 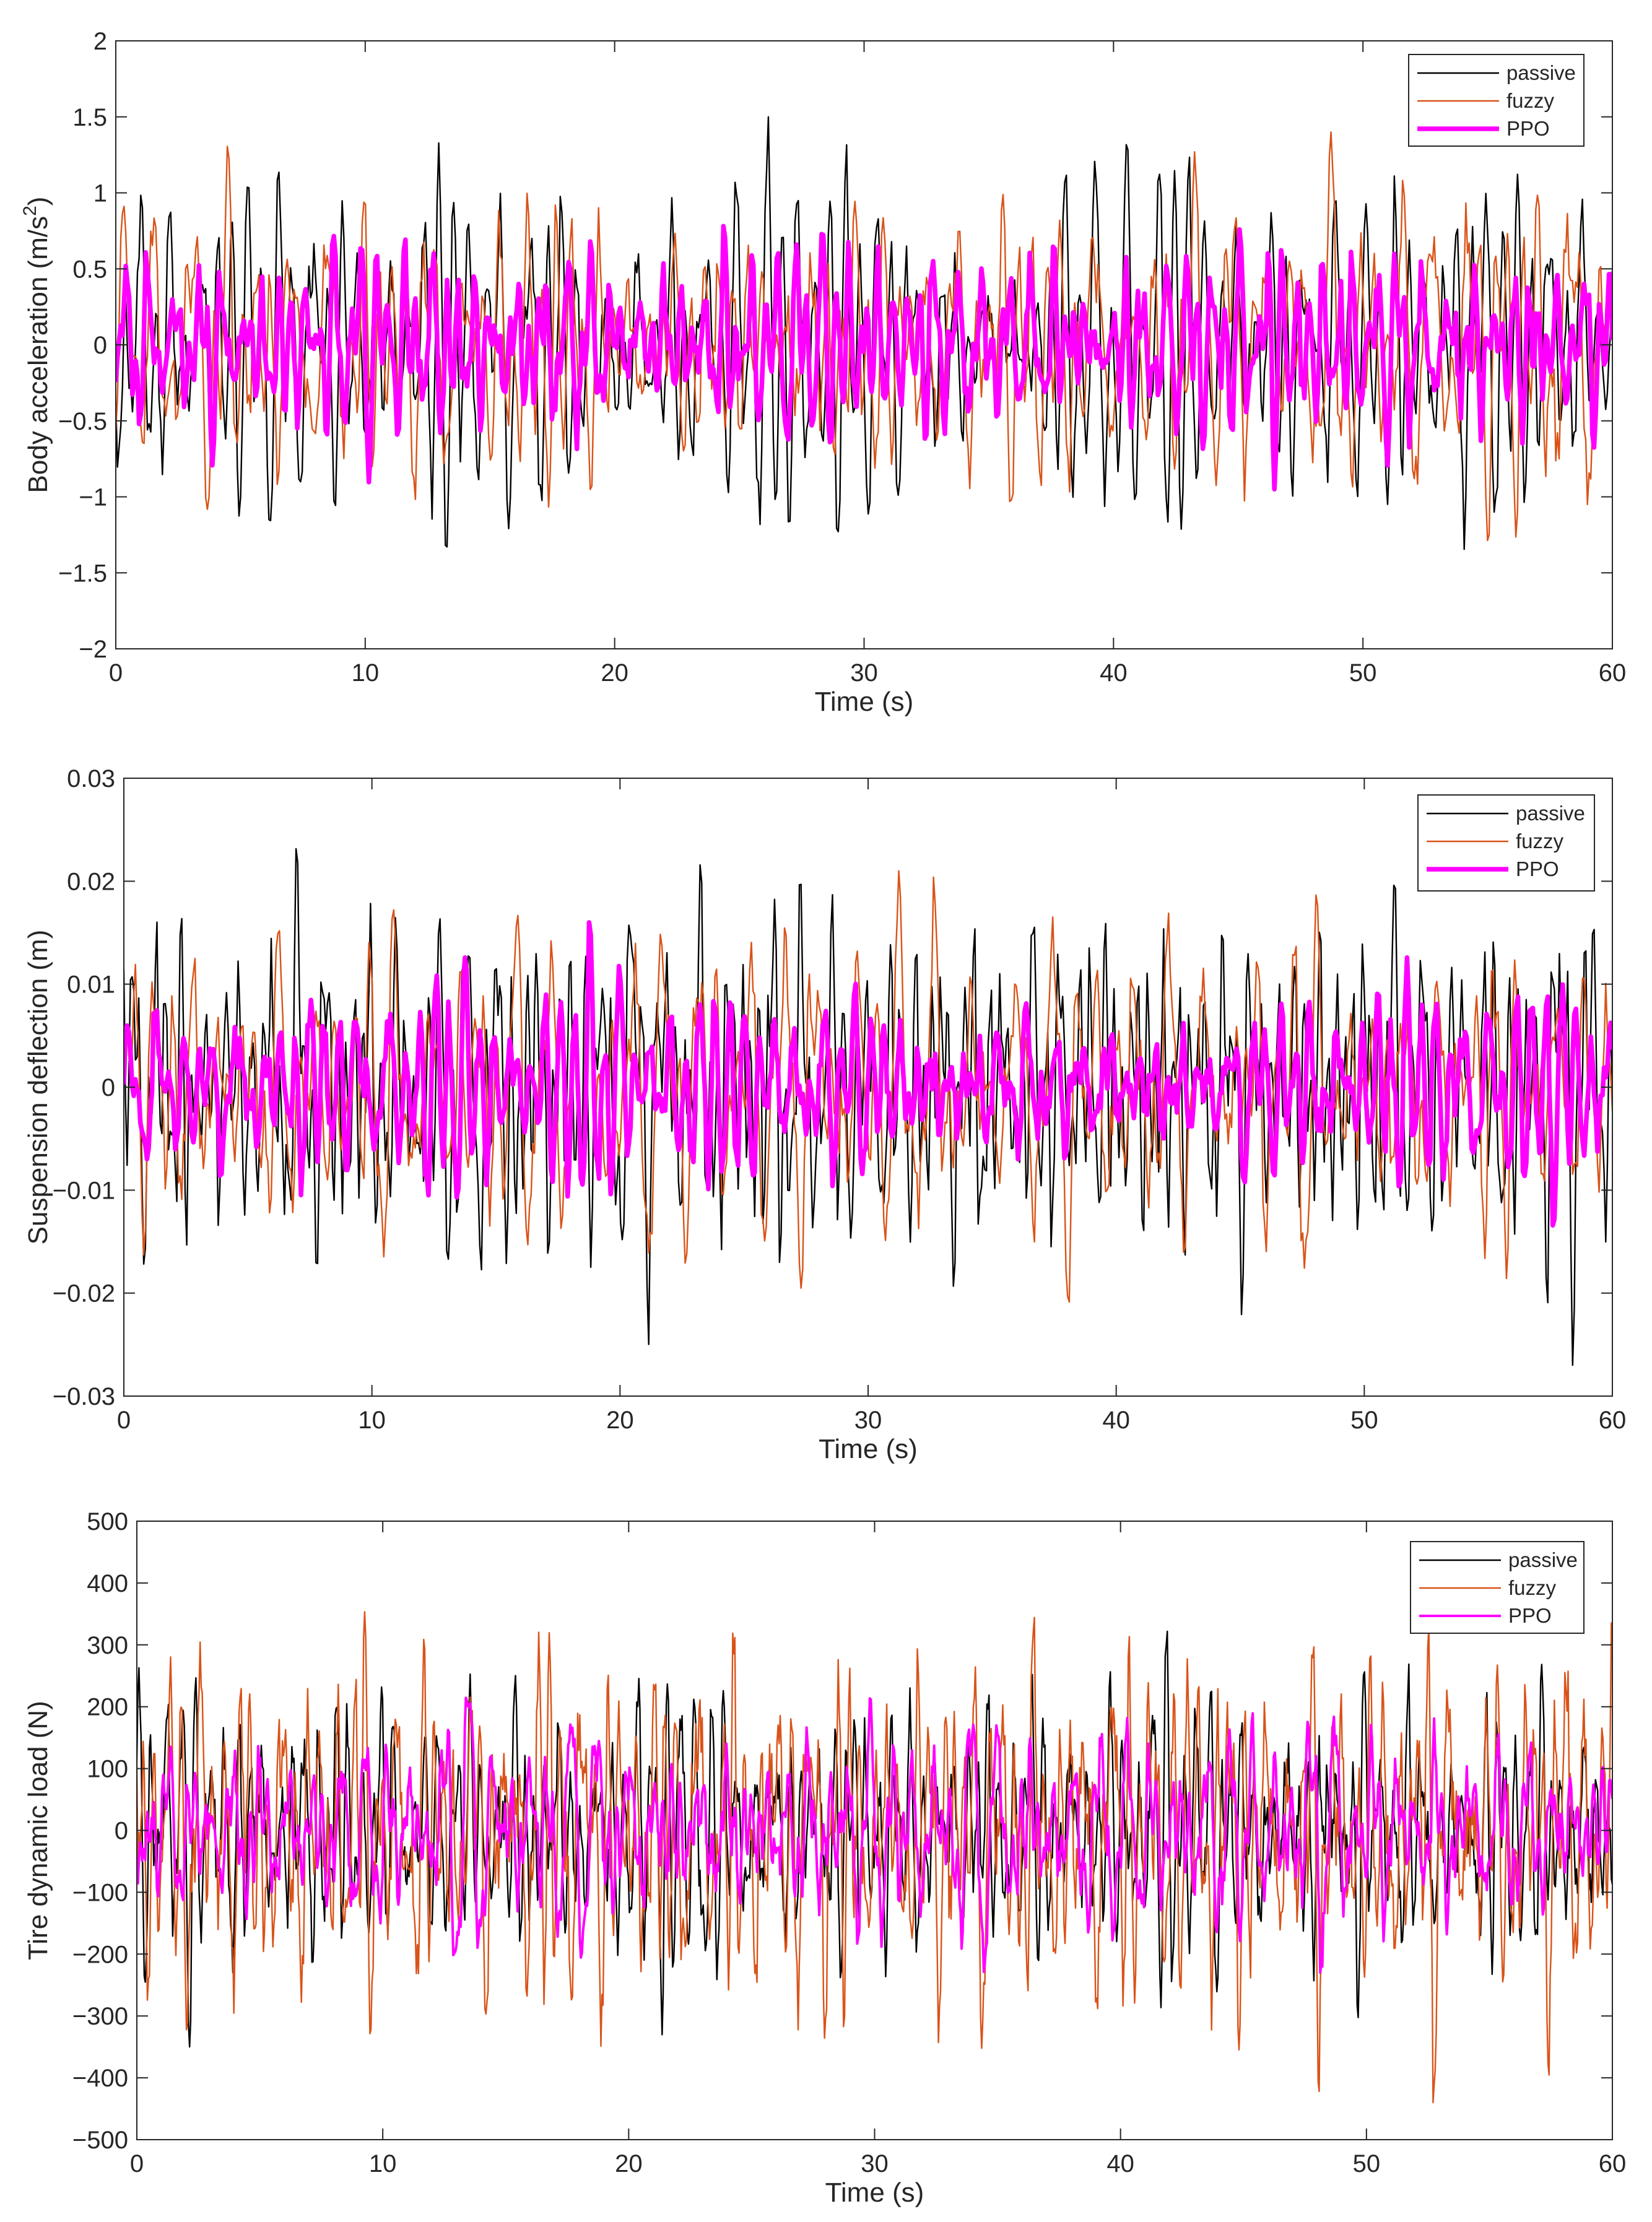 What do you see at coordinates (91, 778) in the screenshot?
I see `y-tick-label: 0.03` at bounding box center [91, 778].